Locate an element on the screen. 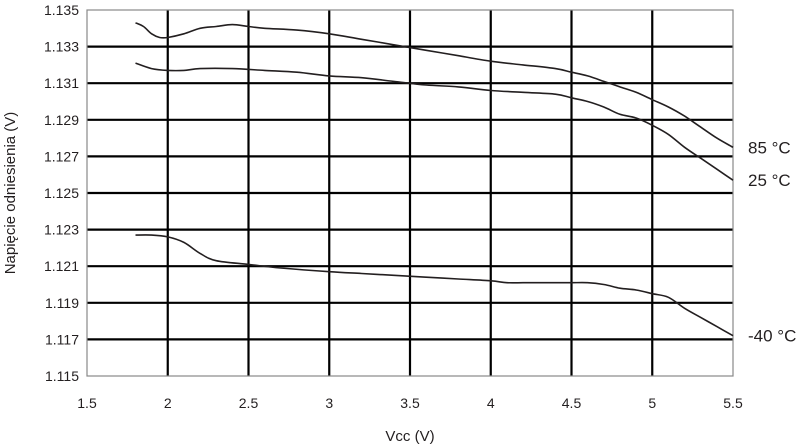  y-tick-label: 1.117 is located at coordinates (62, 339).